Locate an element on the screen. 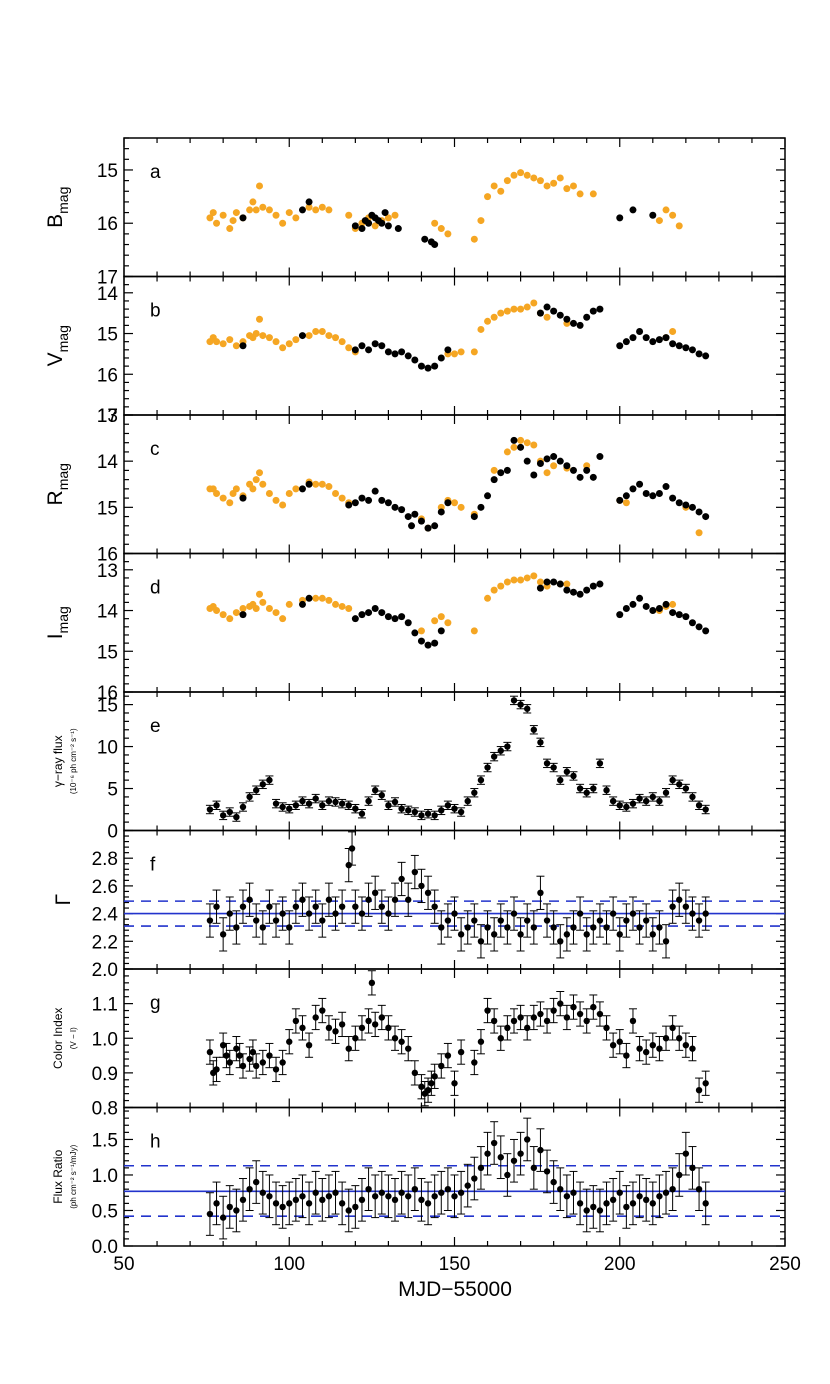 This screenshot has width=830, height=1384. panel-a-frame is located at coordinates (454, 207).